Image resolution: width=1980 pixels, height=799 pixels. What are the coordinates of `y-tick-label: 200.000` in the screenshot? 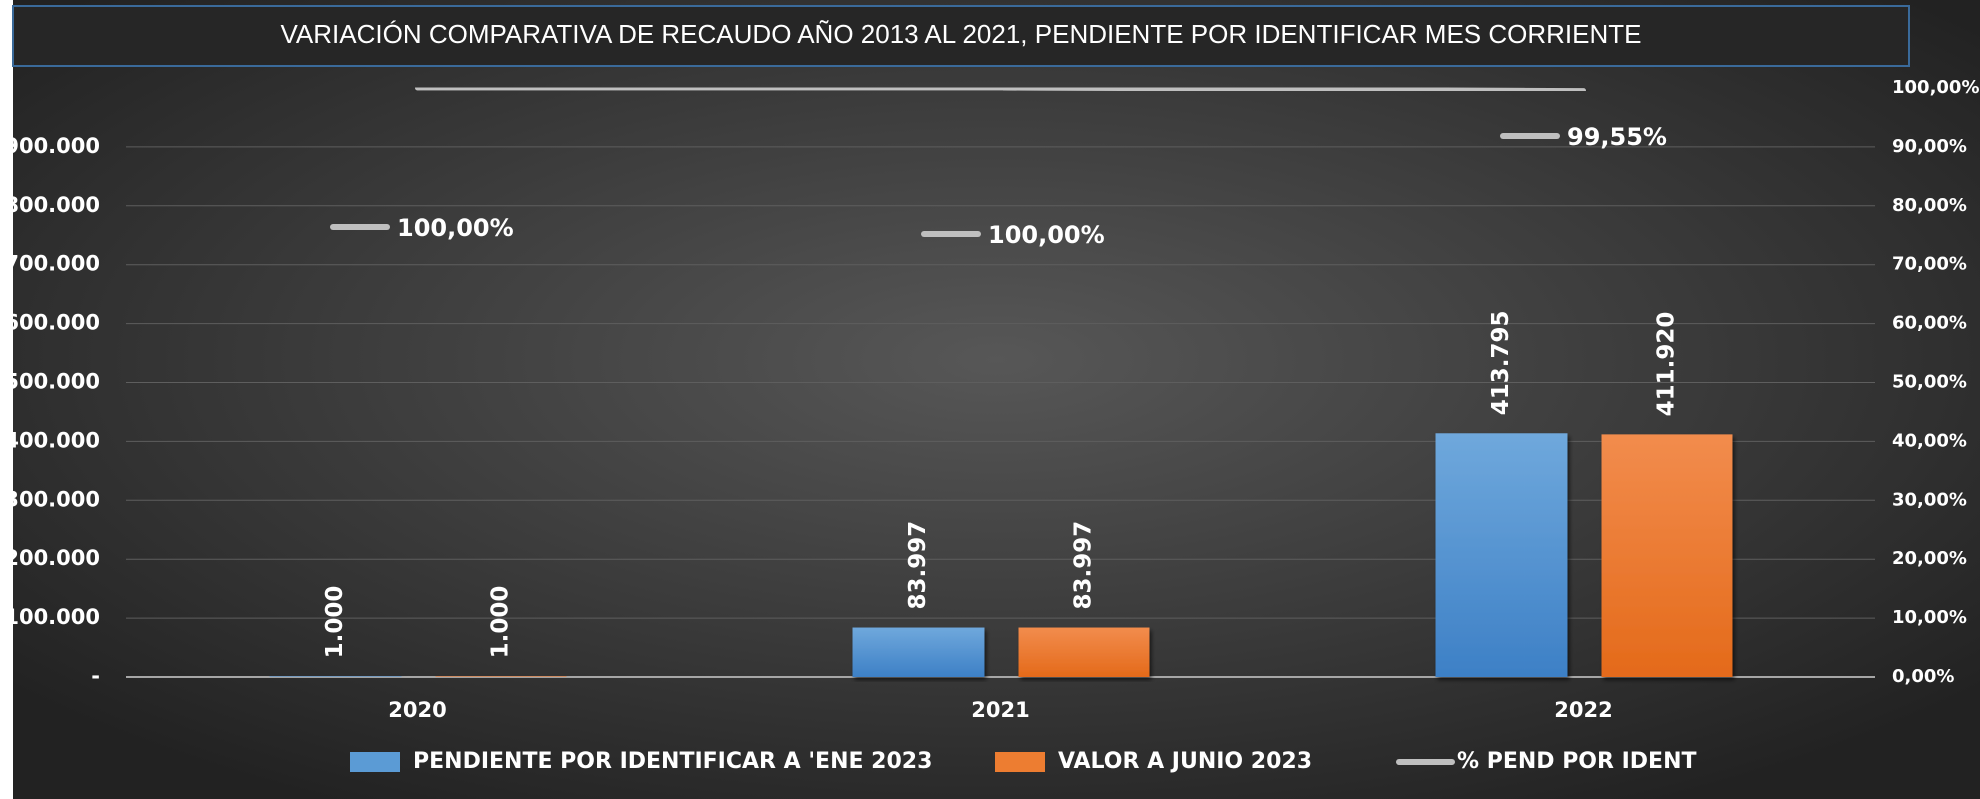 It's located at (52, 558).